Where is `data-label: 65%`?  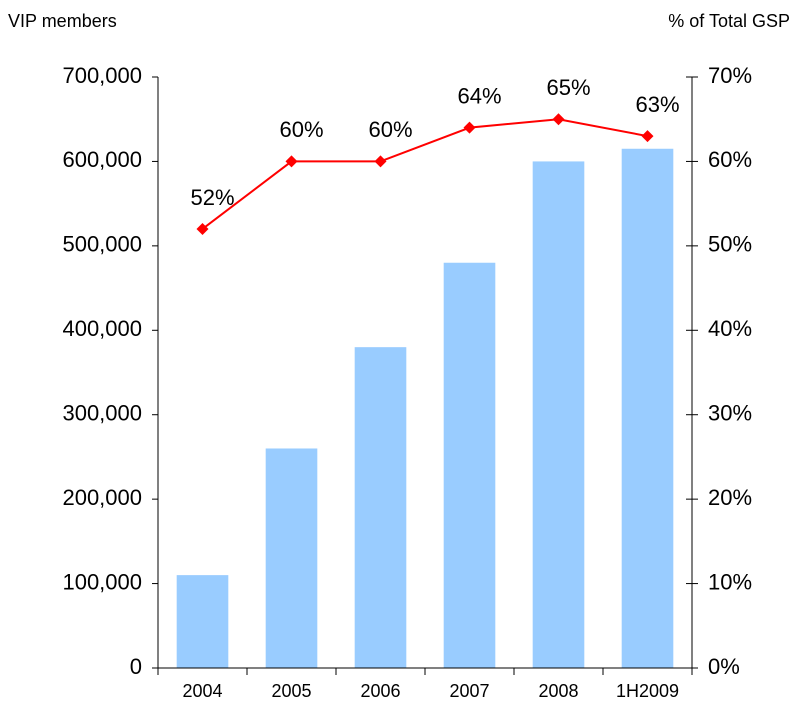
data-label: 65% is located at coordinates (568, 87).